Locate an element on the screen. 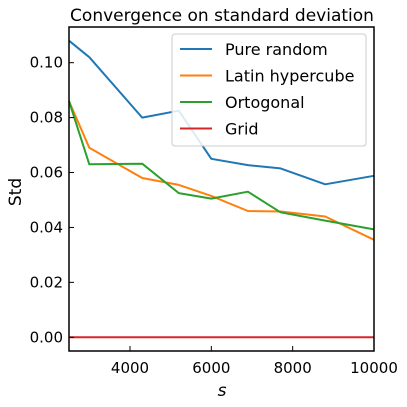 The height and width of the screenshot is (407, 407). x-axis-label: s is located at coordinates (222, 391).